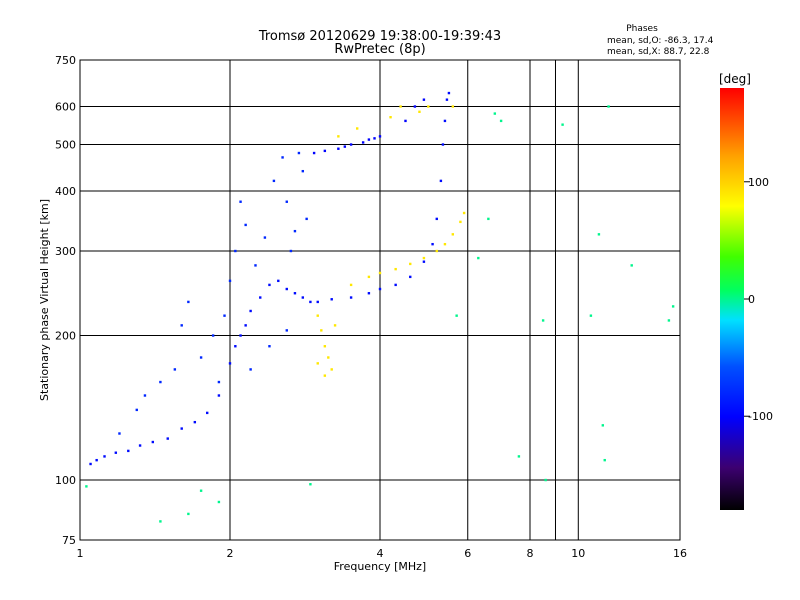 The image size is (800, 600). What do you see at coordinates (380, 566) in the screenshot?
I see `x-axis-label: Frequency [MHz]` at bounding box center [380, 566].